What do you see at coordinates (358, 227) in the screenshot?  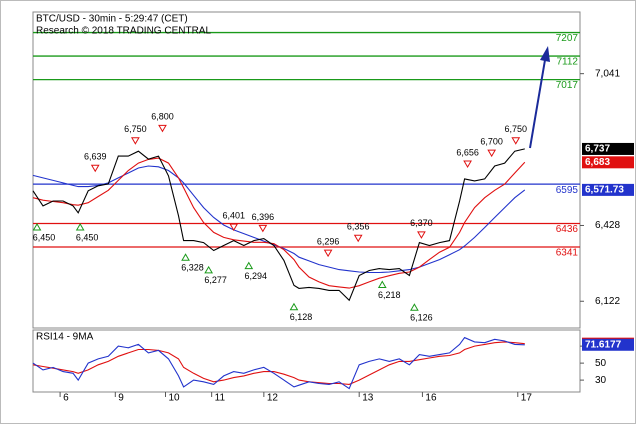 I see `annotation-label: 6,356` at bounding box center [358, 227].